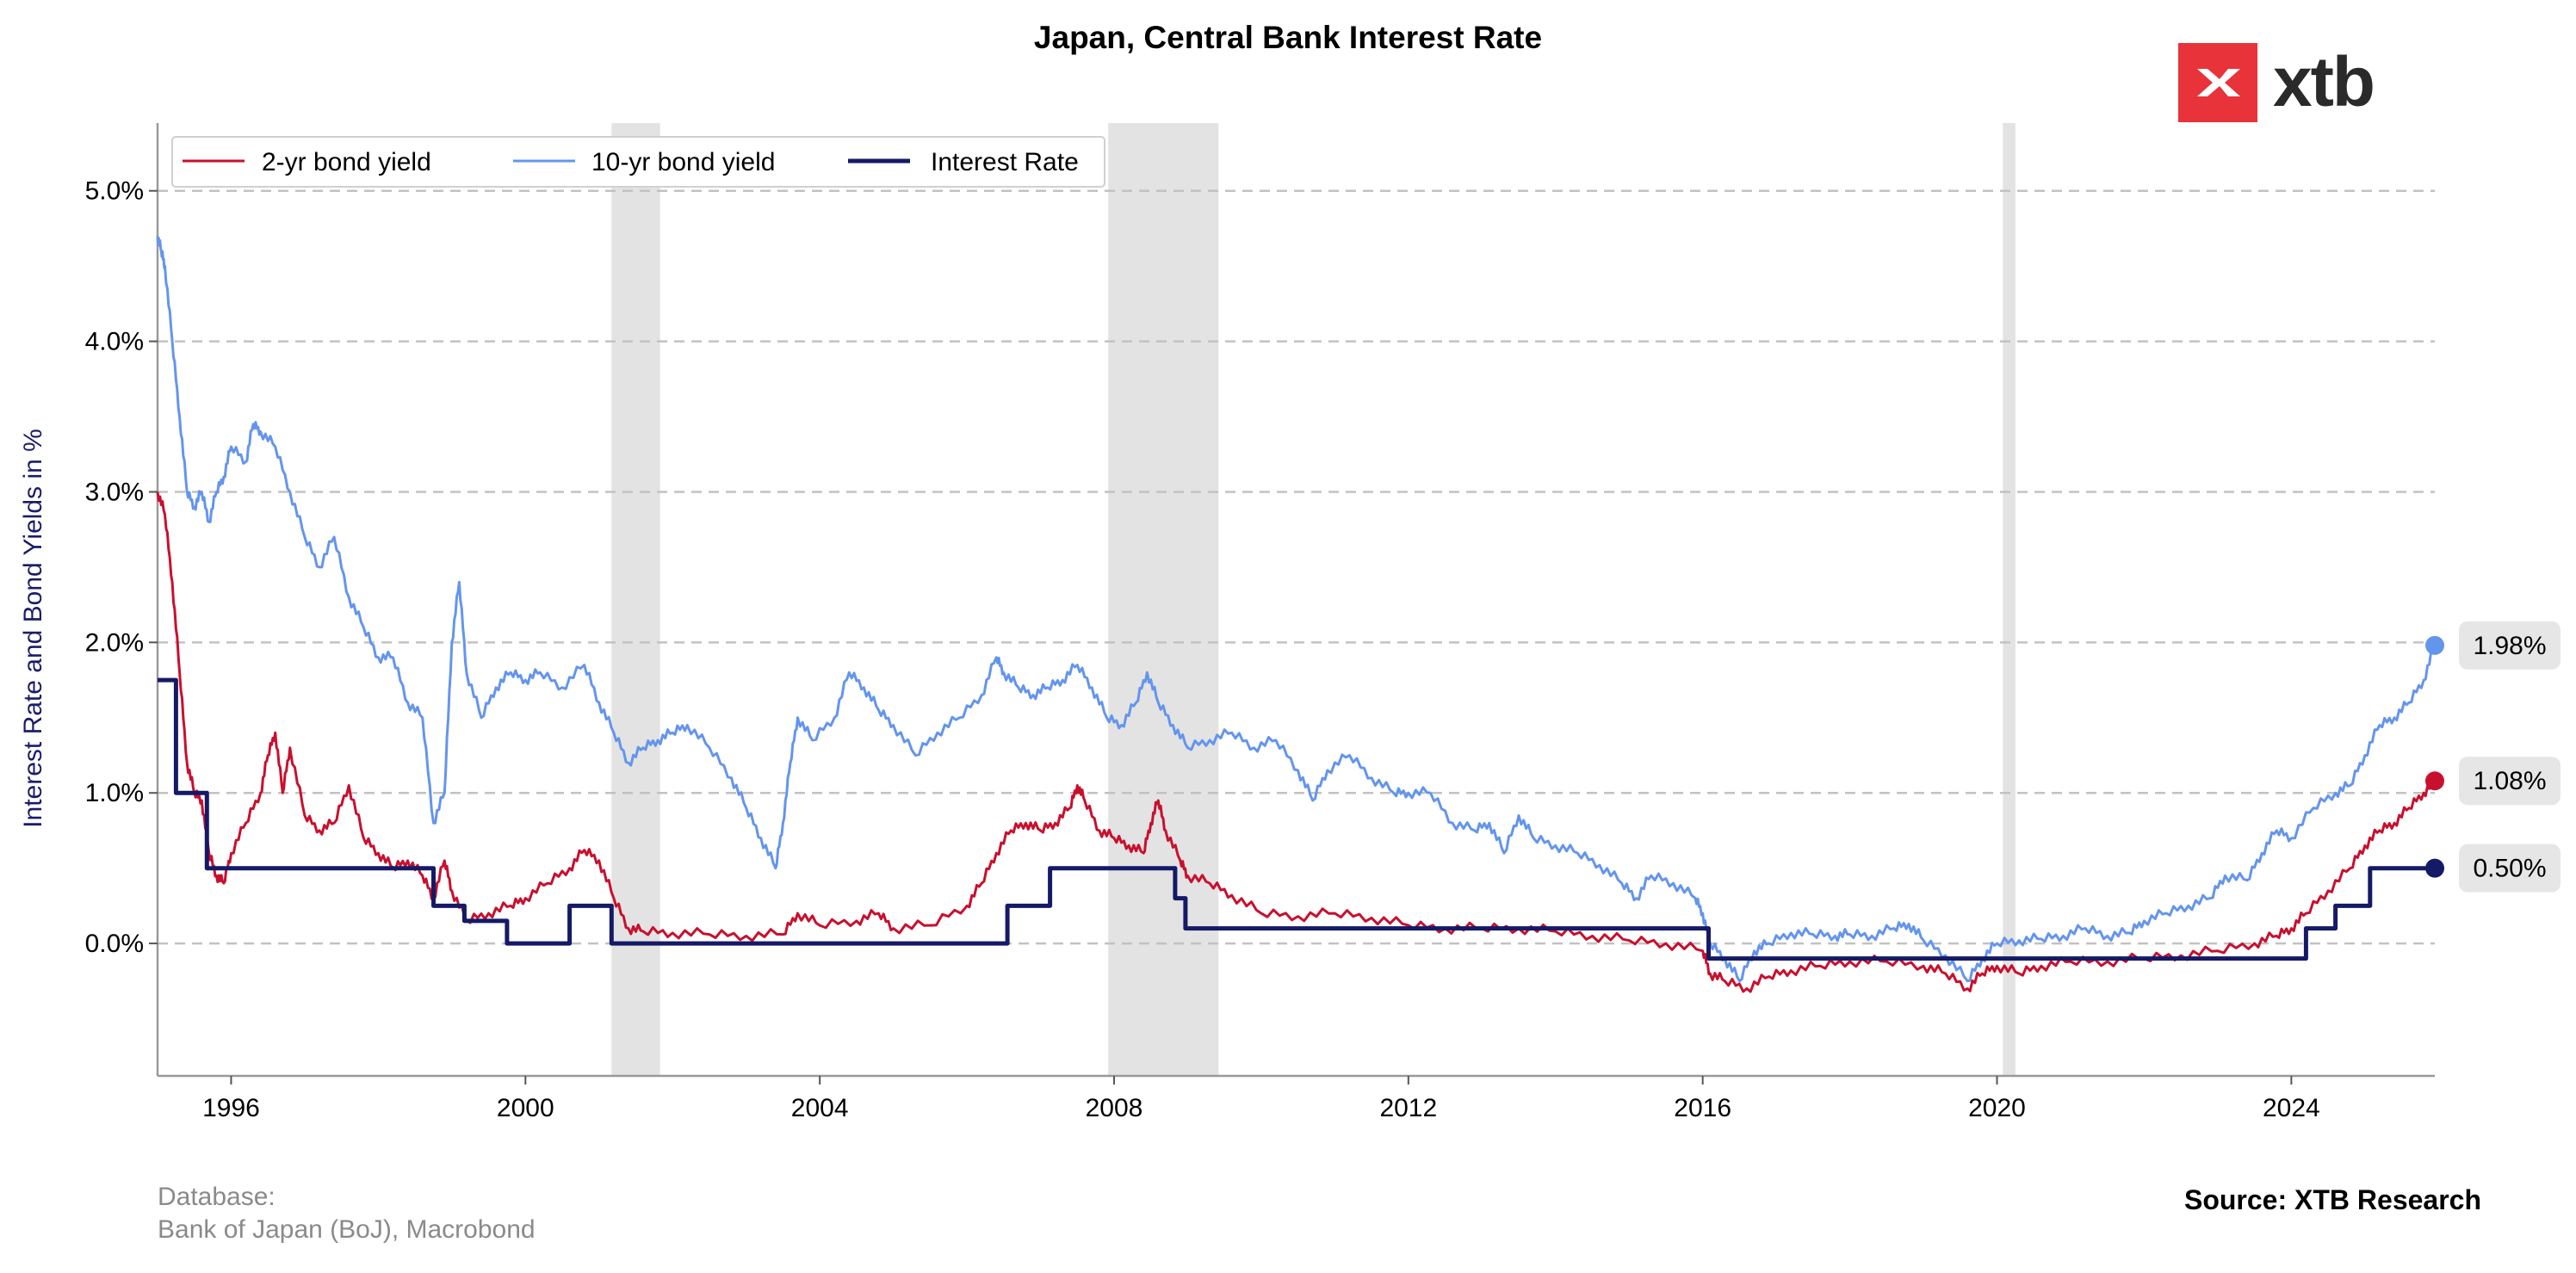  I want to click on y-tick-label: 3.0%, so click(114, 492).